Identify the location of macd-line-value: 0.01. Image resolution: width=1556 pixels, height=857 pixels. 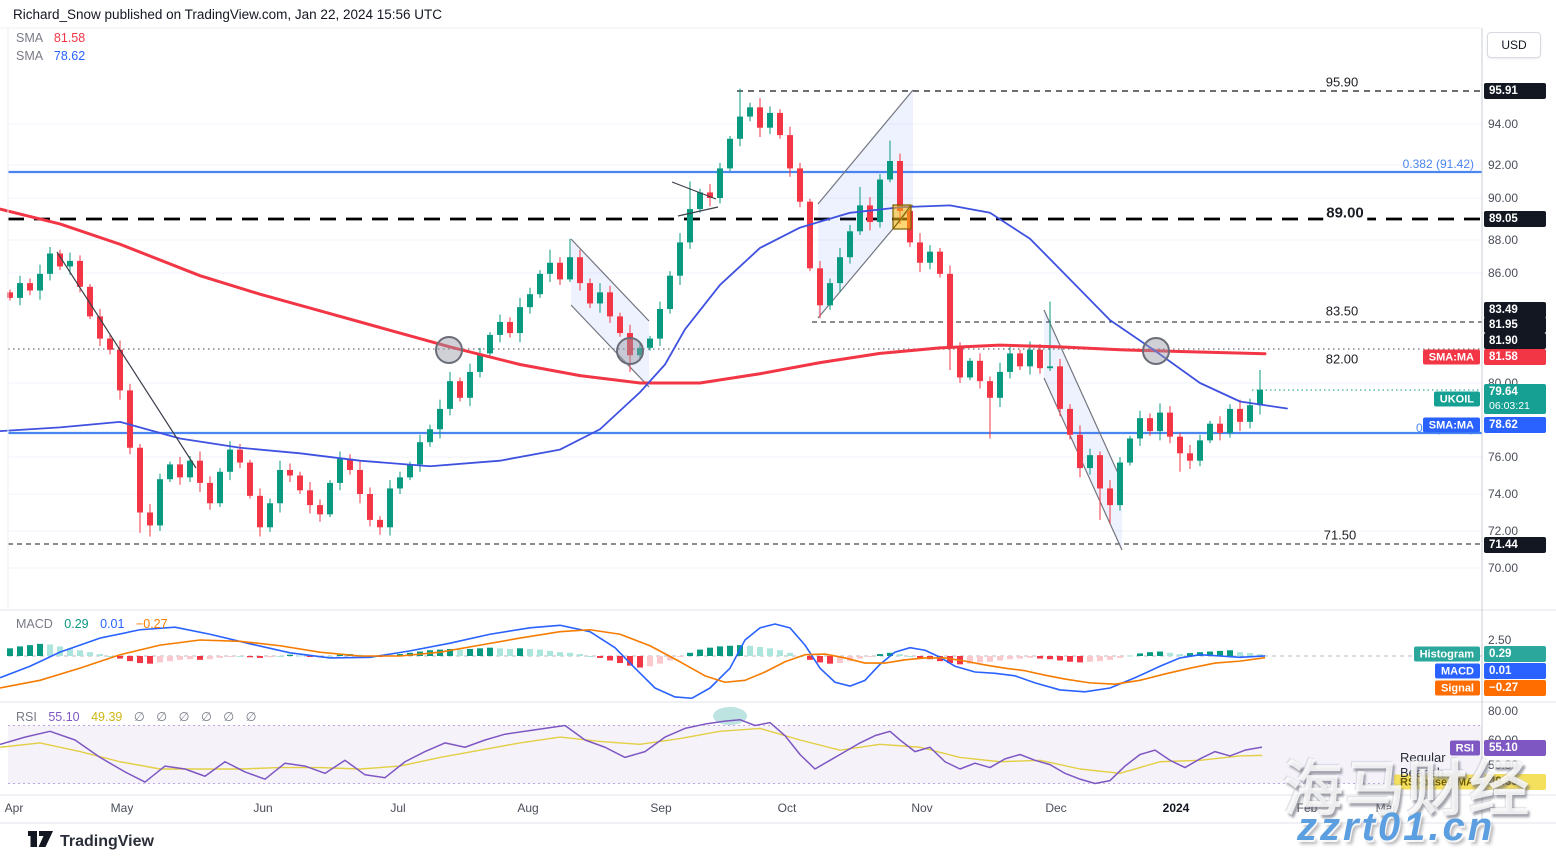
(112, 624).